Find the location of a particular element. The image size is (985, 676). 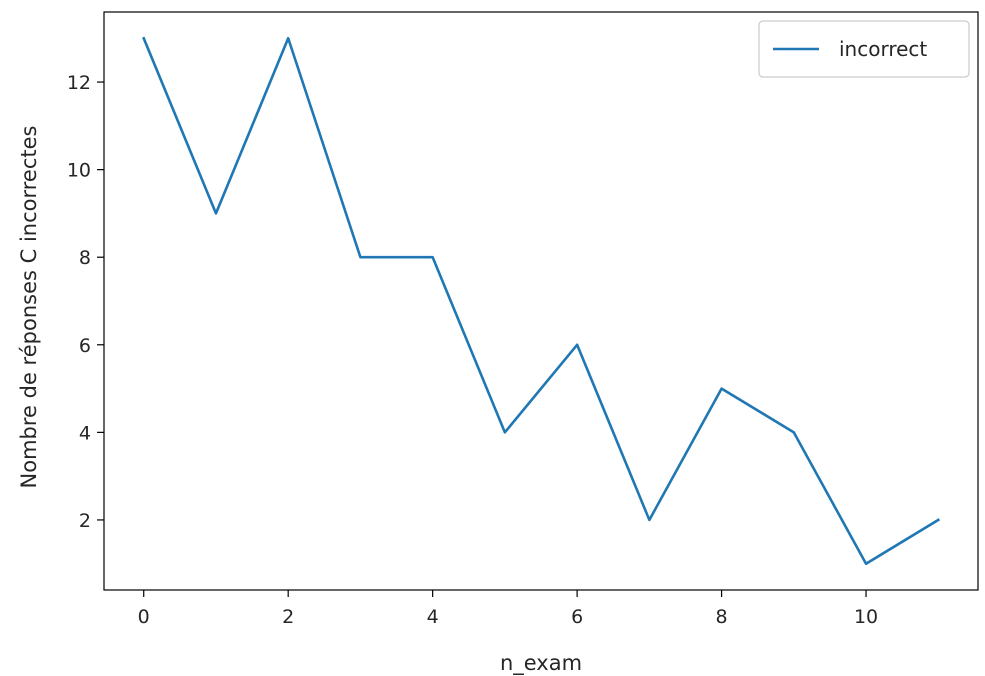

x-tick-label: 8 is located at coordinates (722, 617).